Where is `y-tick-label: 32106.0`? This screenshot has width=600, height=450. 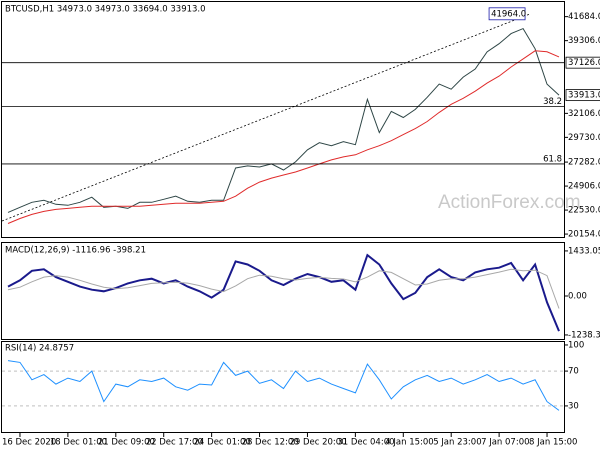
y-tick-label: 32106.0 is located at coordinates (584, 114).